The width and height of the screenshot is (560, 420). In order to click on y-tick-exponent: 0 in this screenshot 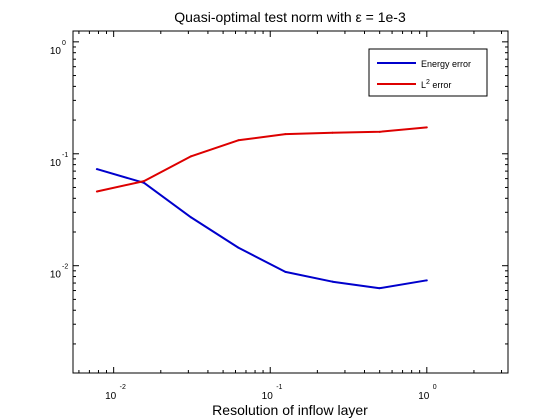, I will do `click(64, 43)`.